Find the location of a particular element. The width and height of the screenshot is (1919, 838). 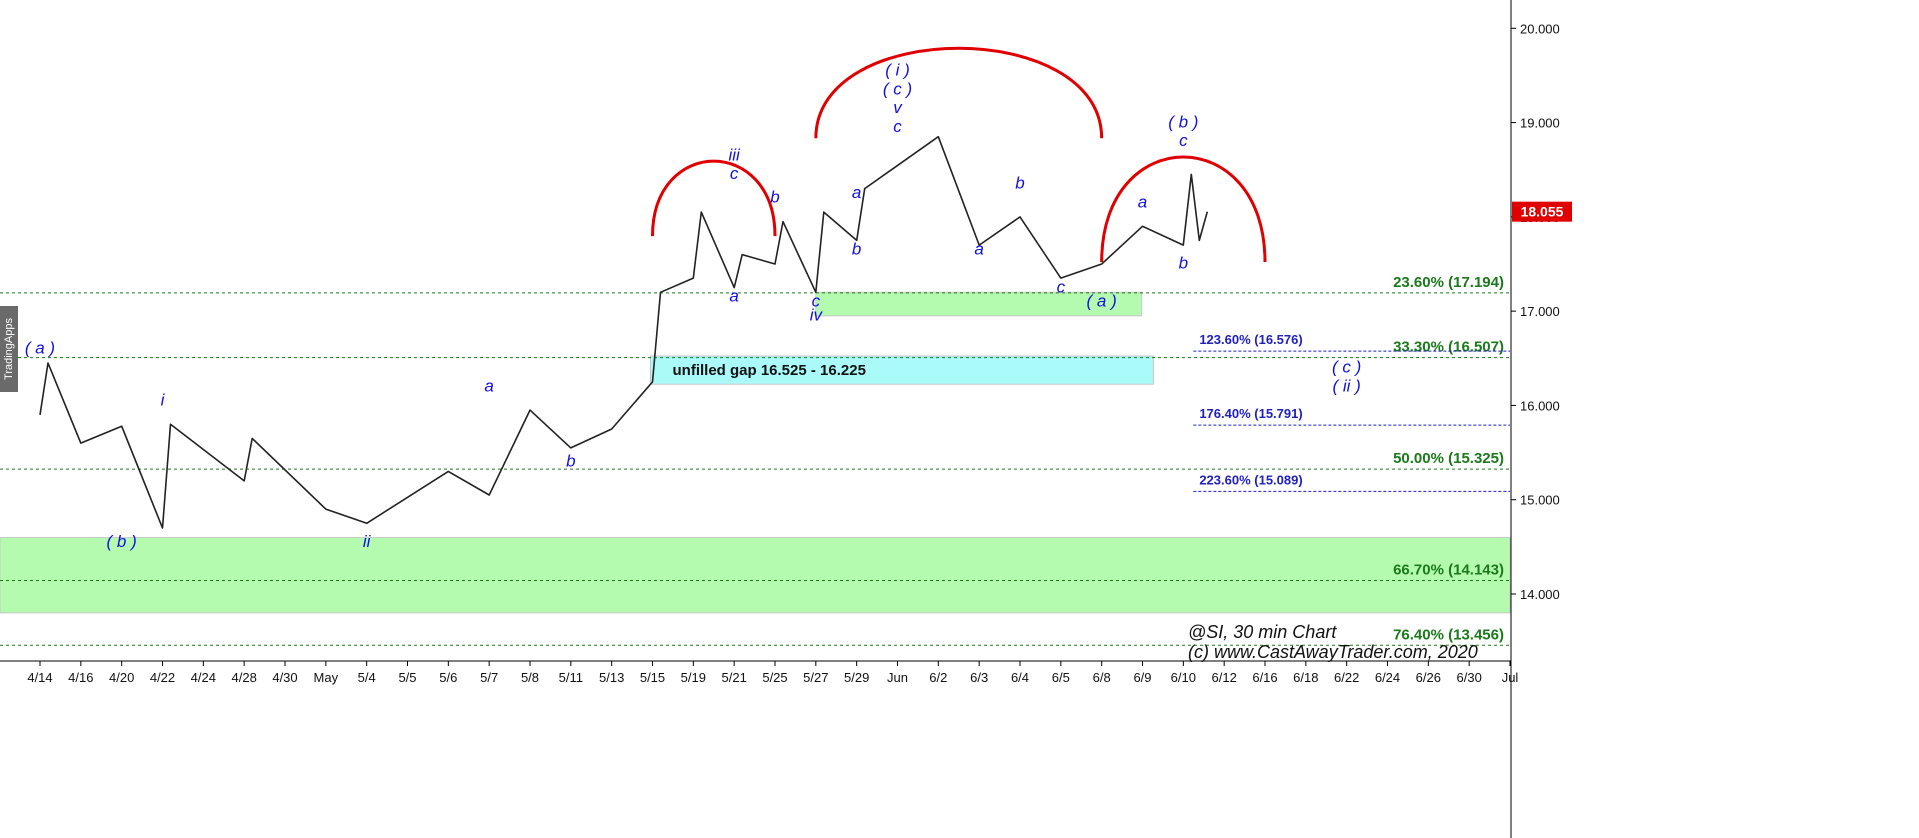

y-tick-label-3: 17.000 is located at coordinates (1540, 311).